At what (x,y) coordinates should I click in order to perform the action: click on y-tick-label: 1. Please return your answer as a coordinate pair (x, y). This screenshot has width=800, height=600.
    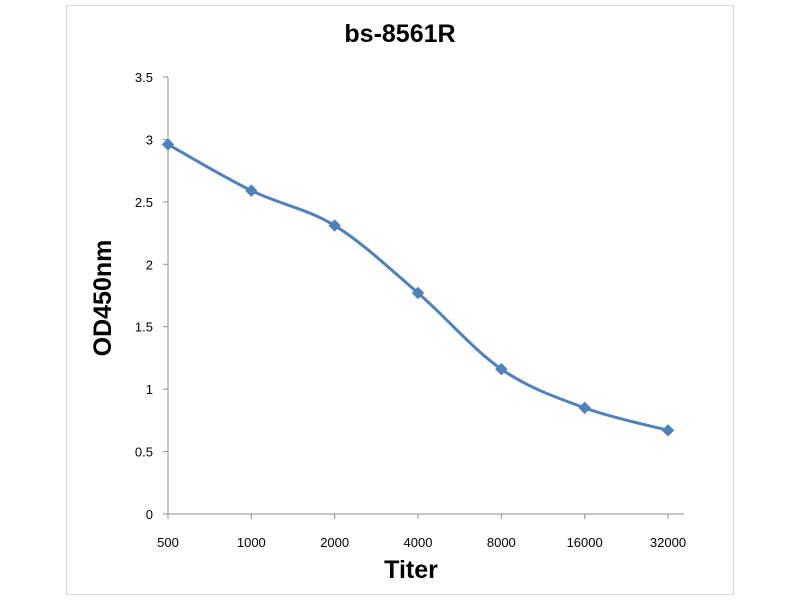
    Looking at the image, I should click on (149, 389).